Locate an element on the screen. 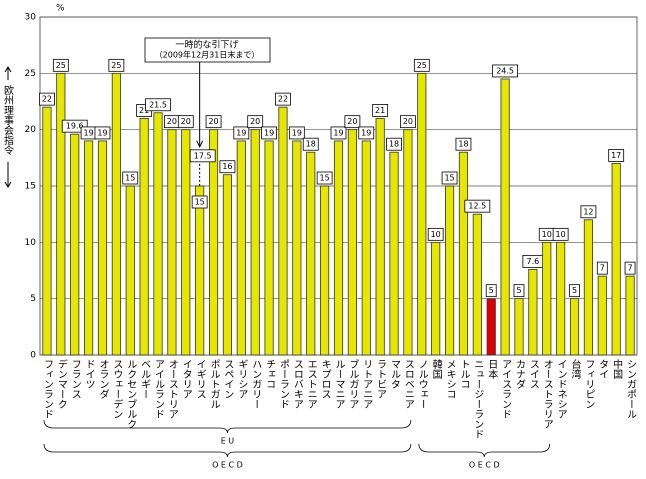 Image resolution: width=646 pixels, height=479 pixels. x-tick-label: ギリシア is located at coordinates (241, 379).